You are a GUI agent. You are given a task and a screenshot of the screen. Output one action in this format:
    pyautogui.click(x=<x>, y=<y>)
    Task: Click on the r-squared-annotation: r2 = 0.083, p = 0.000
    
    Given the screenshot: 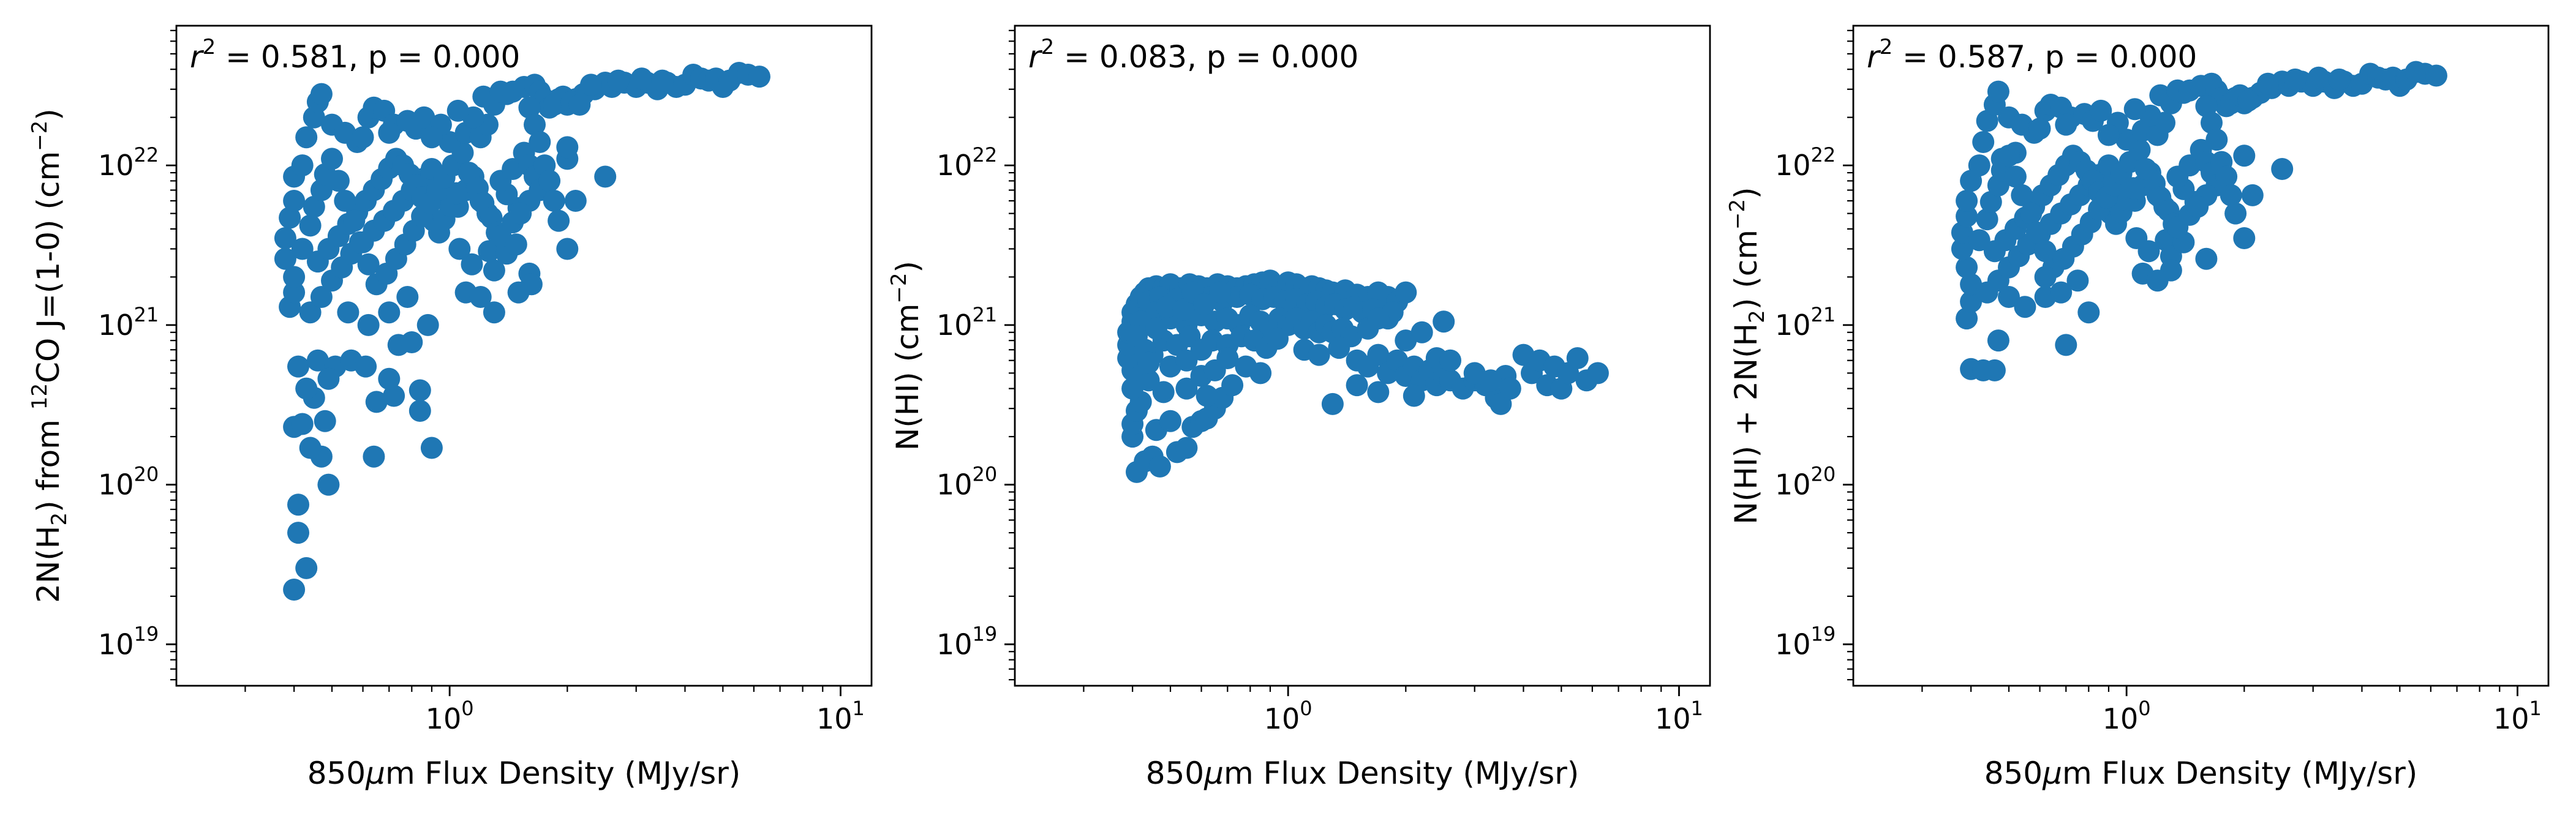 What is the action you would take?
    pyautogui.click(x=1193, y=55)
    